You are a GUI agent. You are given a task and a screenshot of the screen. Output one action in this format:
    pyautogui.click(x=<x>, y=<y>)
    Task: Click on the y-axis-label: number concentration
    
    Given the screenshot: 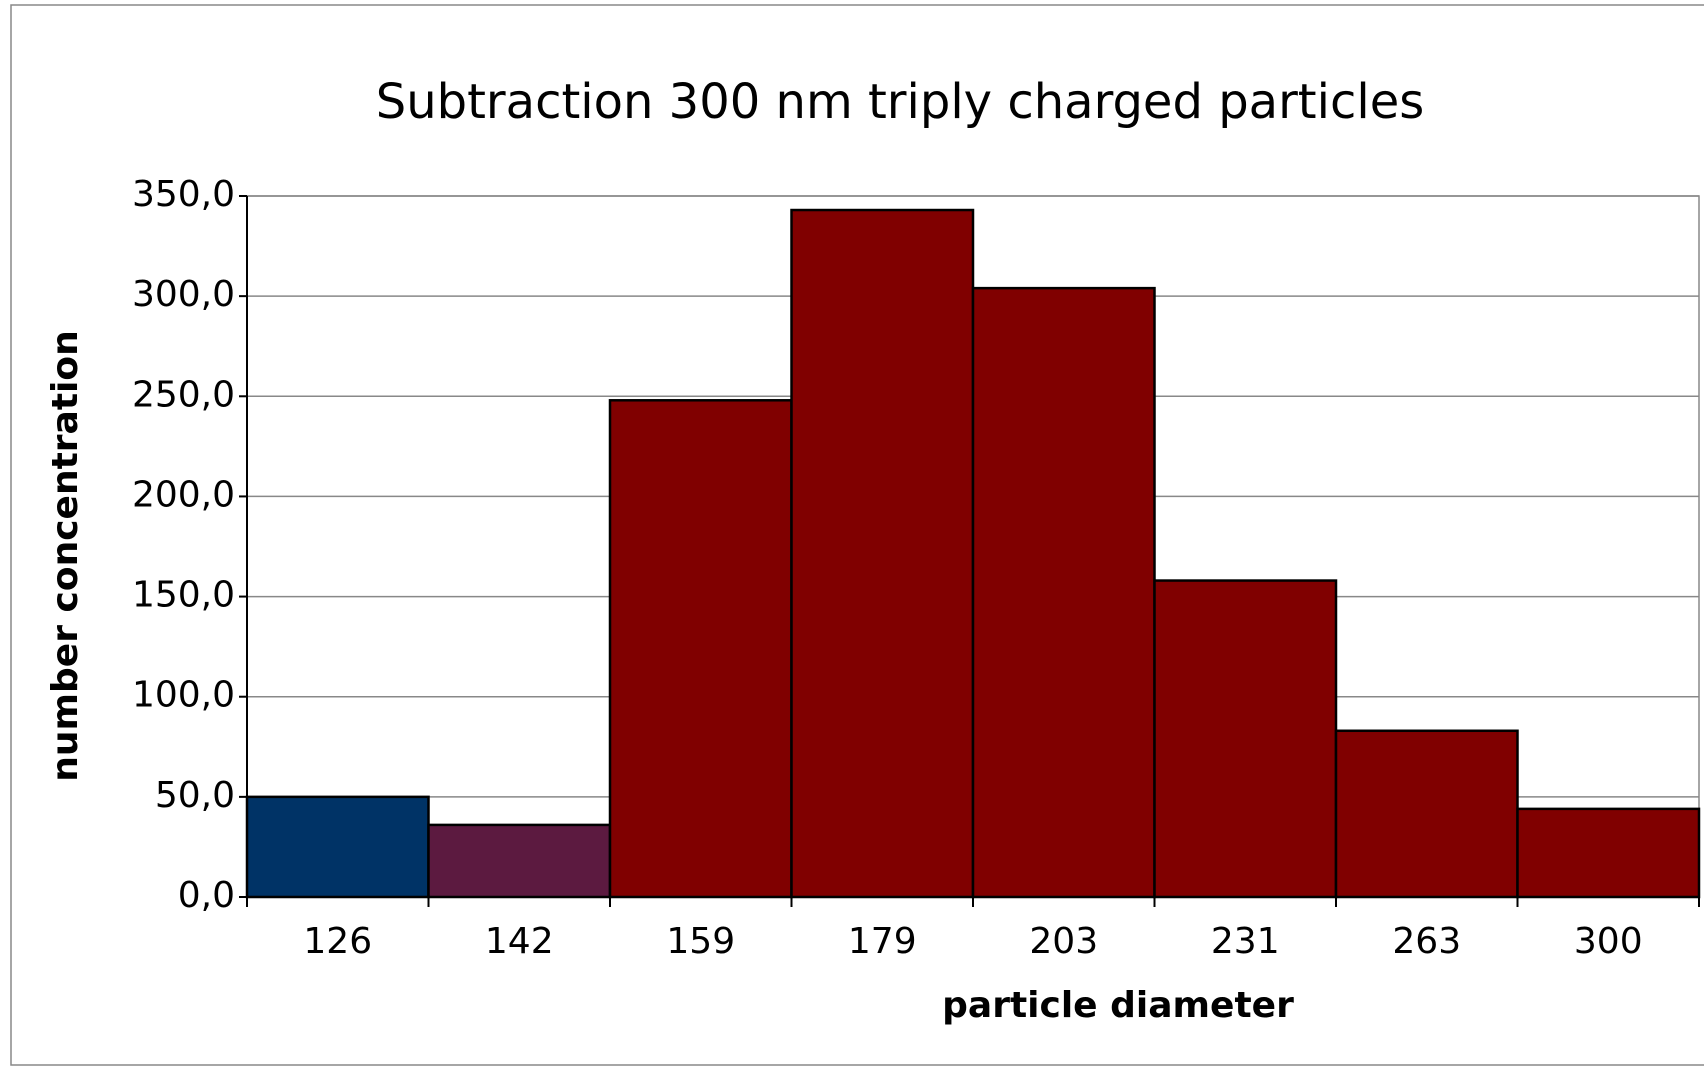 What is the action you would take?
    pyautogui.click(x=65, y=556)
    